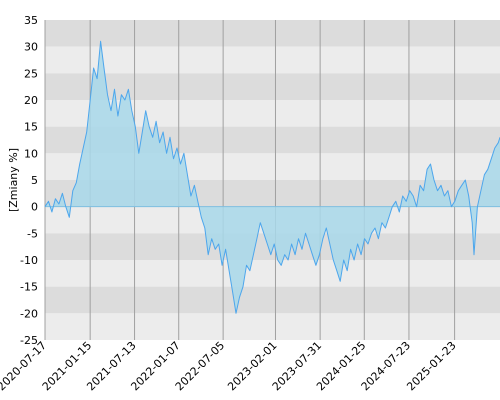 This screenshot has width=500, height=400. I want to click on y-tick-label: 5, so click(34, 180).